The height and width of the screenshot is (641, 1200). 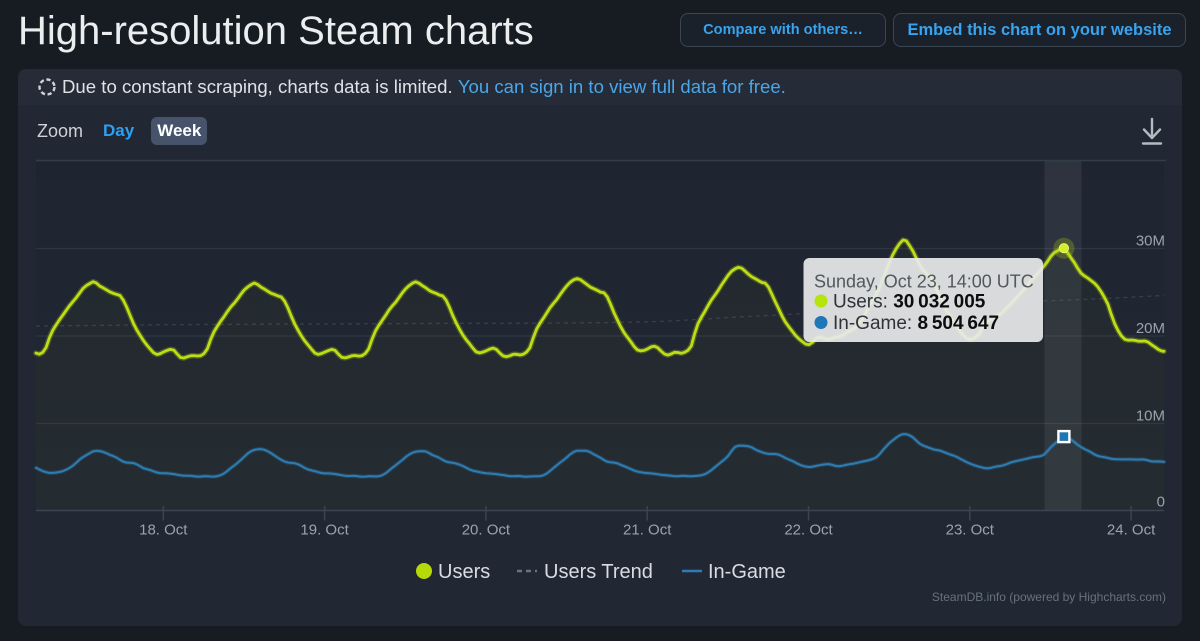 What do you see at coordinates (1150, 416) in the screenshot?
I see `svg-text: 10M` at bounding box center [1150, 416].